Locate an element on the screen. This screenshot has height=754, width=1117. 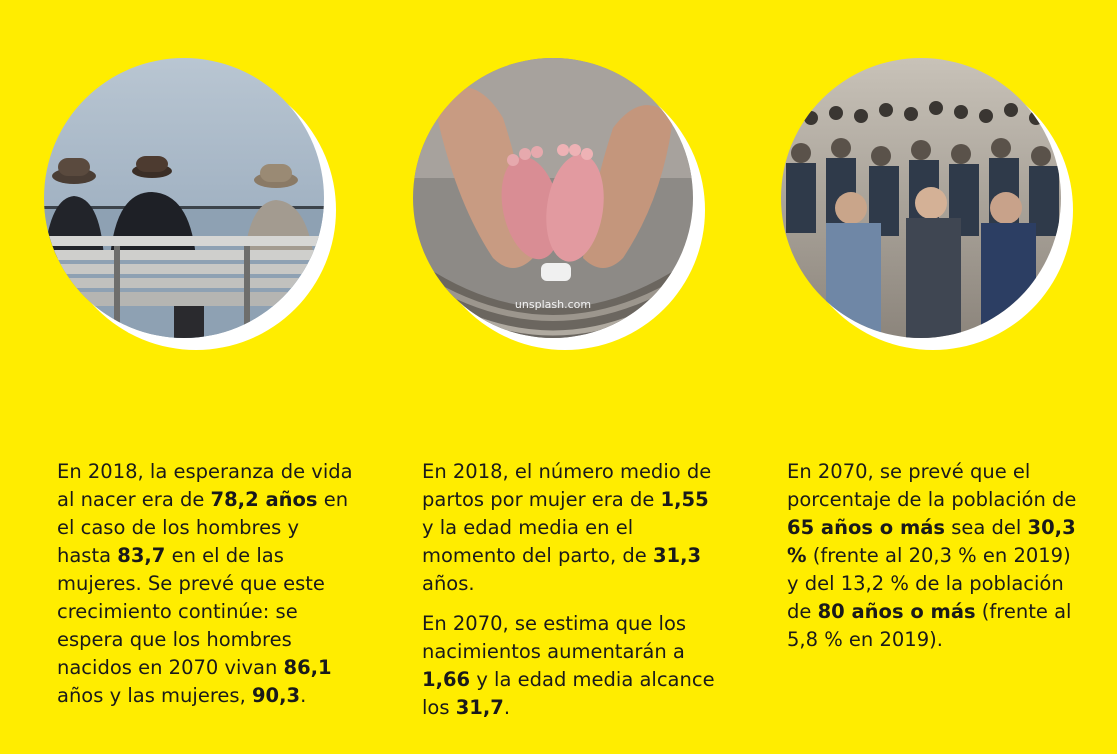
text-span: (frente al 5,8 % en 2019). is located at coordinates (929, 625).